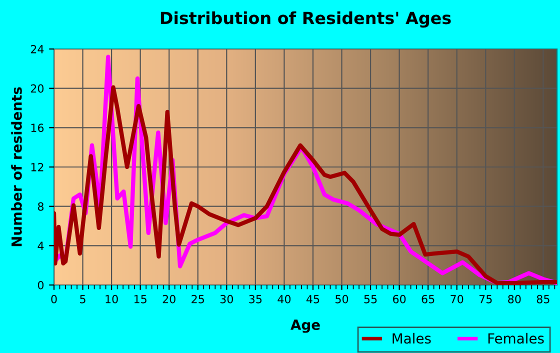 The width and height of the screenshot is (560, 353). Describe the element at coordinates (485, 299) in the screenshot. I see `x-tick-label: 75` at that location.